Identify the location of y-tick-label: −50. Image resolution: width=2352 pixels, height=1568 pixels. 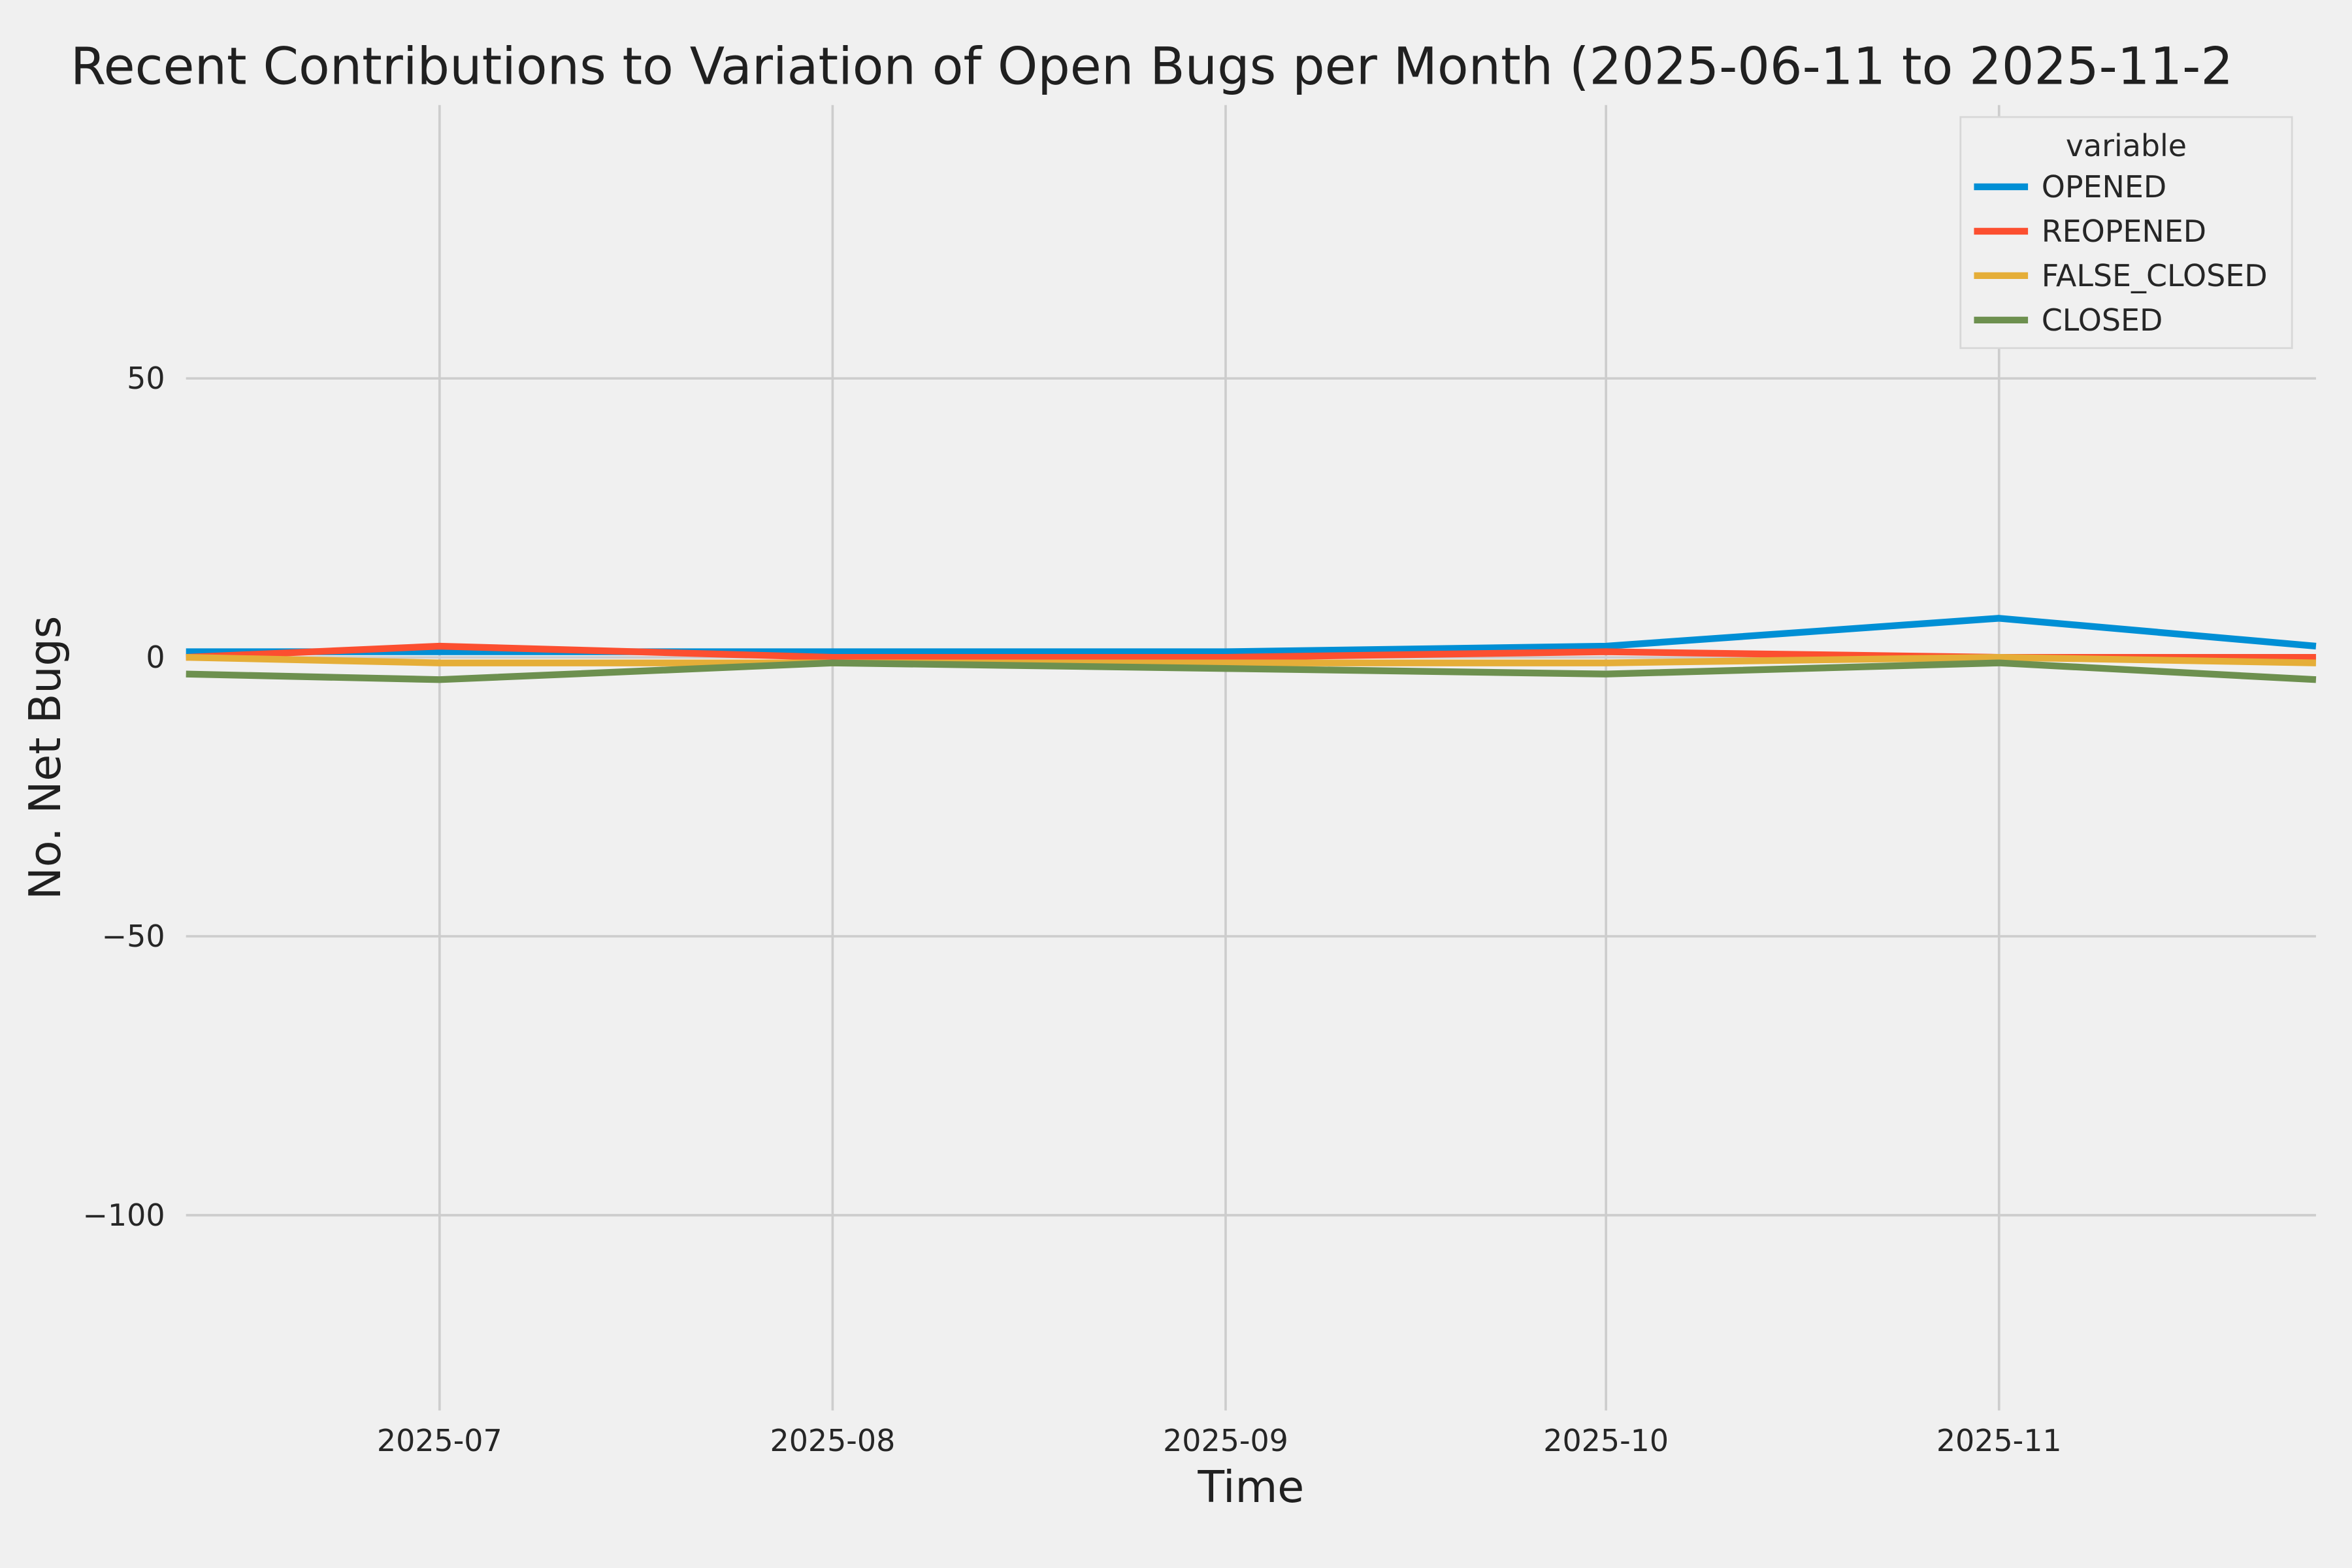
(133, 936).